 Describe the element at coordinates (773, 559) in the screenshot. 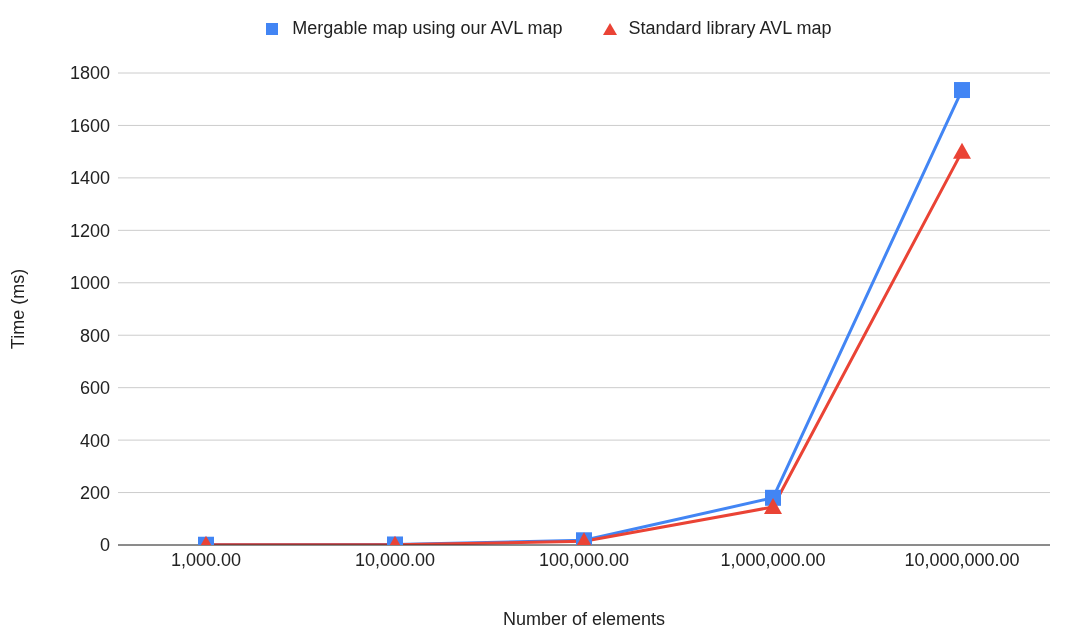

I see `x-tick-label: 1,000,000.00` at that location.